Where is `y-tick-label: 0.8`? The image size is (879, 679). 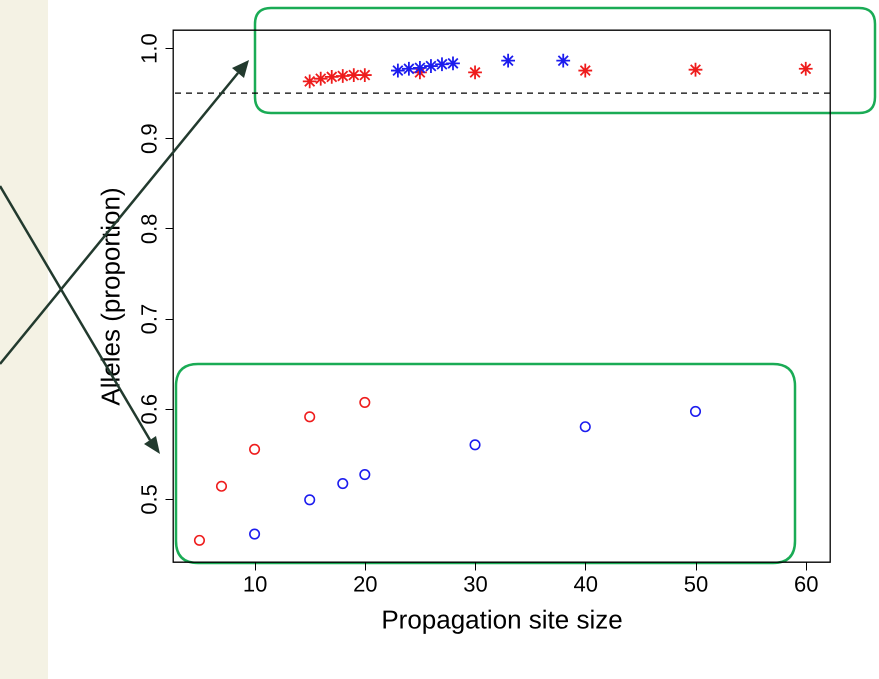
y-tick-label: 0.8 is located at coordinates (149, 229).